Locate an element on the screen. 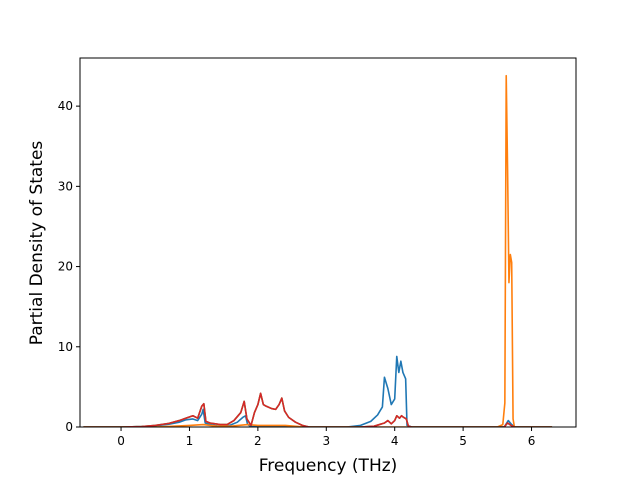  y-tick-label: 20 is located at coordinates (65, 267).